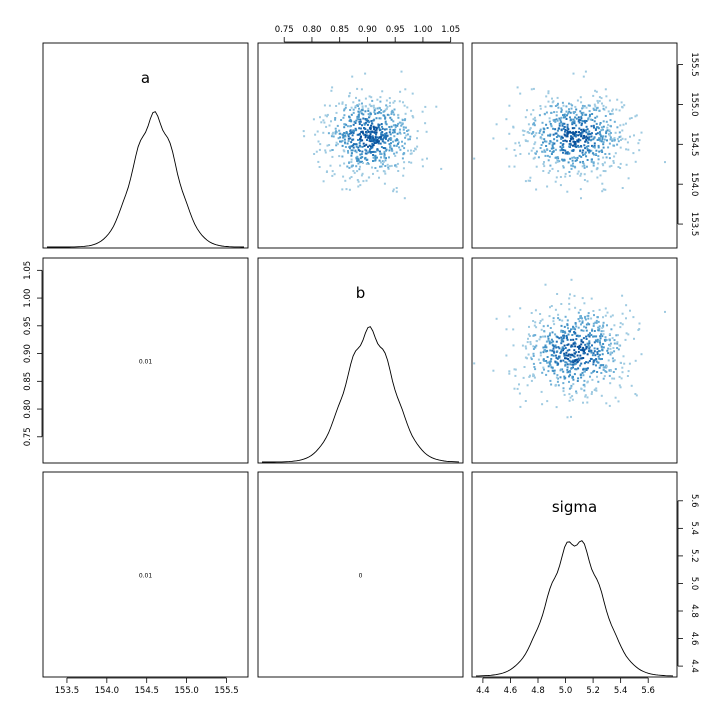 The width and height of the screenshot is (720, 720). What do you see at coordinates (694, 144) in the screenshot?
I see `tick-label: 154.5` at bounding box center [694, 144].